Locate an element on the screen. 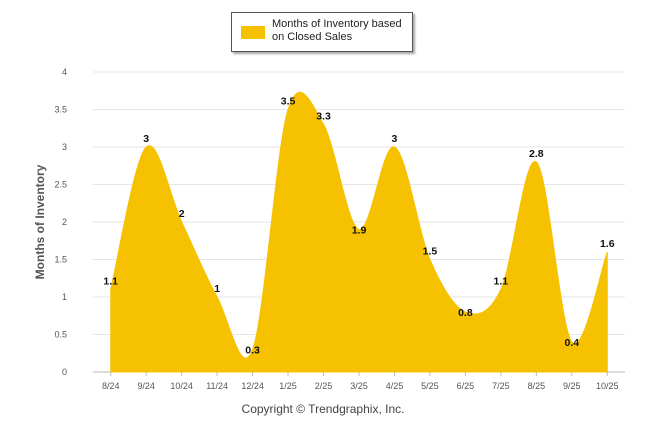 The height and width of the screenshot is (434, 646). data-label: 1.9 is located at coordinates (359, 231).